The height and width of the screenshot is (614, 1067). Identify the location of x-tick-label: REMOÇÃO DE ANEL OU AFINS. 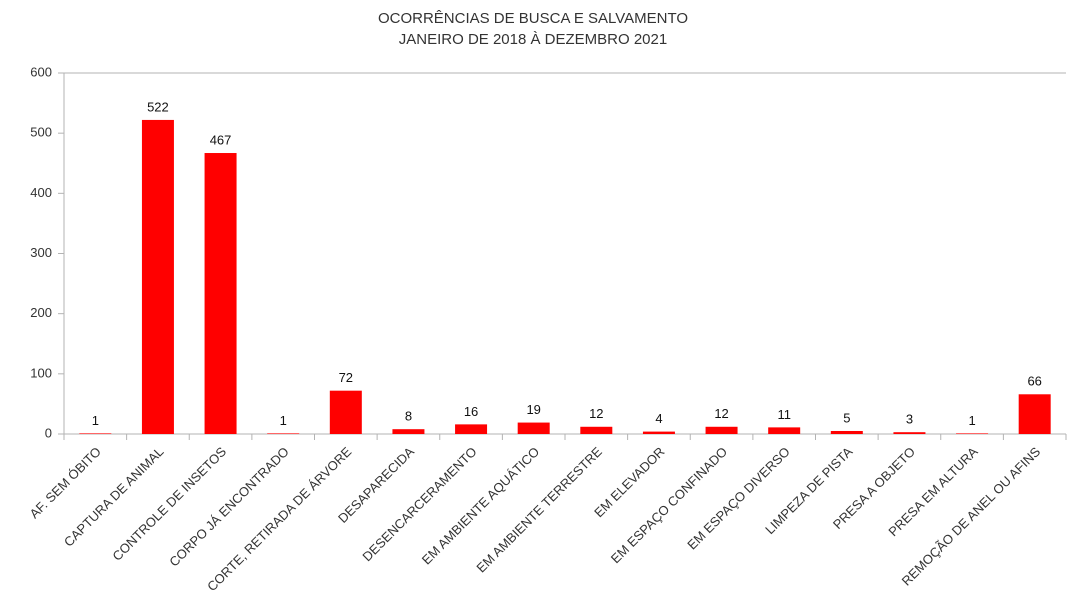
(971, 516).